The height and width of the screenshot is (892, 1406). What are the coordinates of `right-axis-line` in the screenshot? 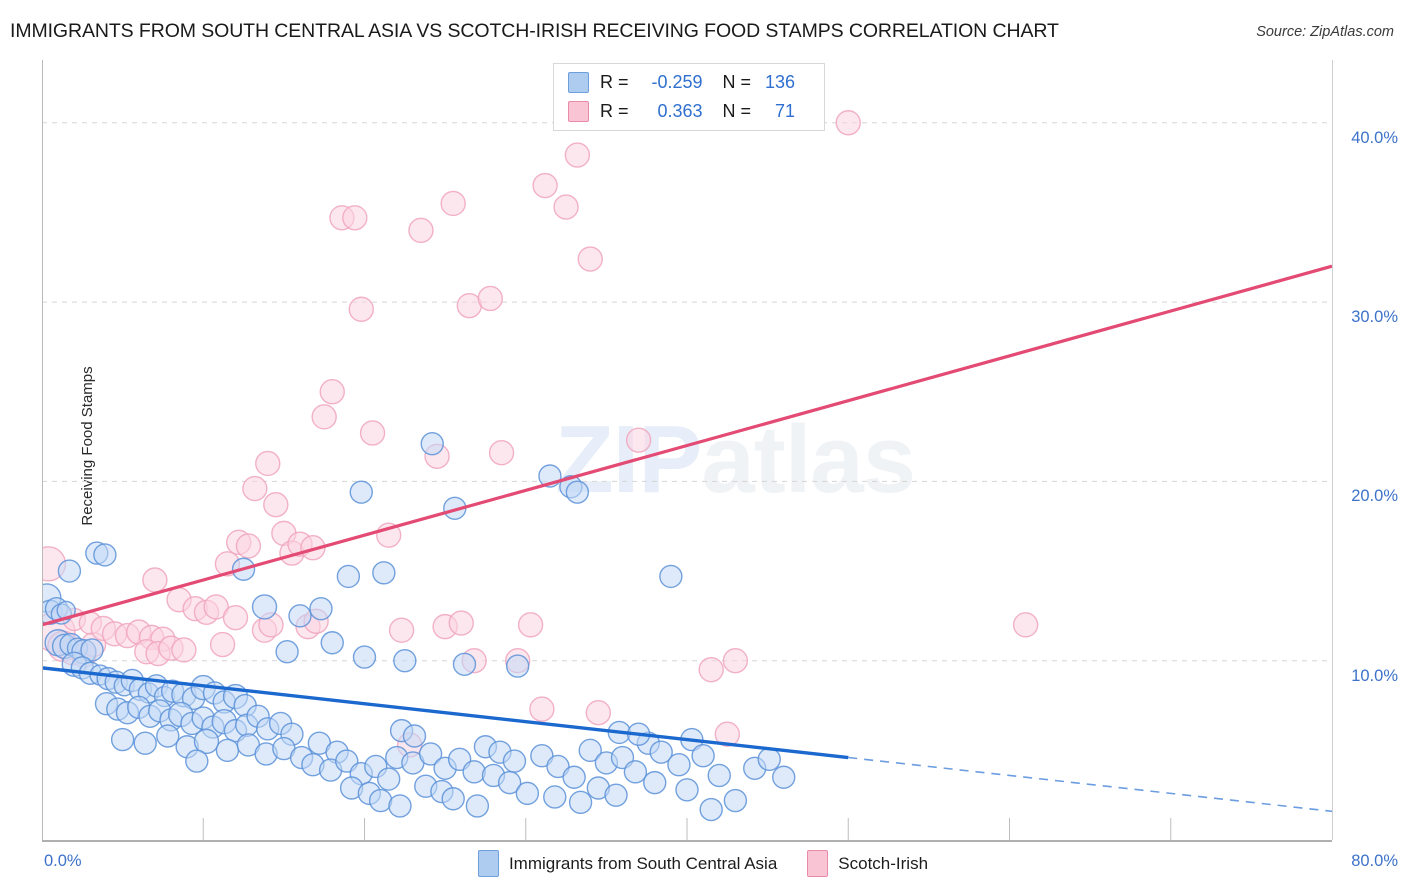 It's located at (1332, 450).